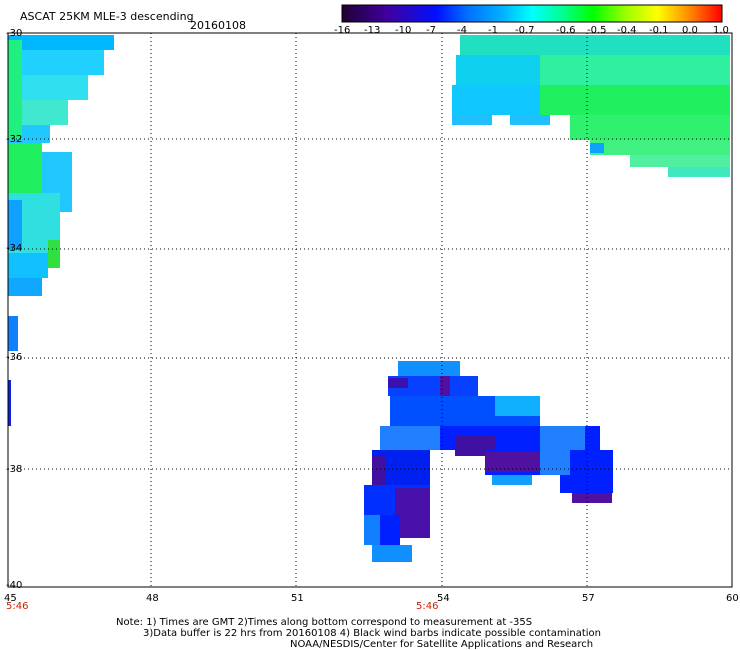  I want to click on y-axis-label: -34, so click(14, 248).